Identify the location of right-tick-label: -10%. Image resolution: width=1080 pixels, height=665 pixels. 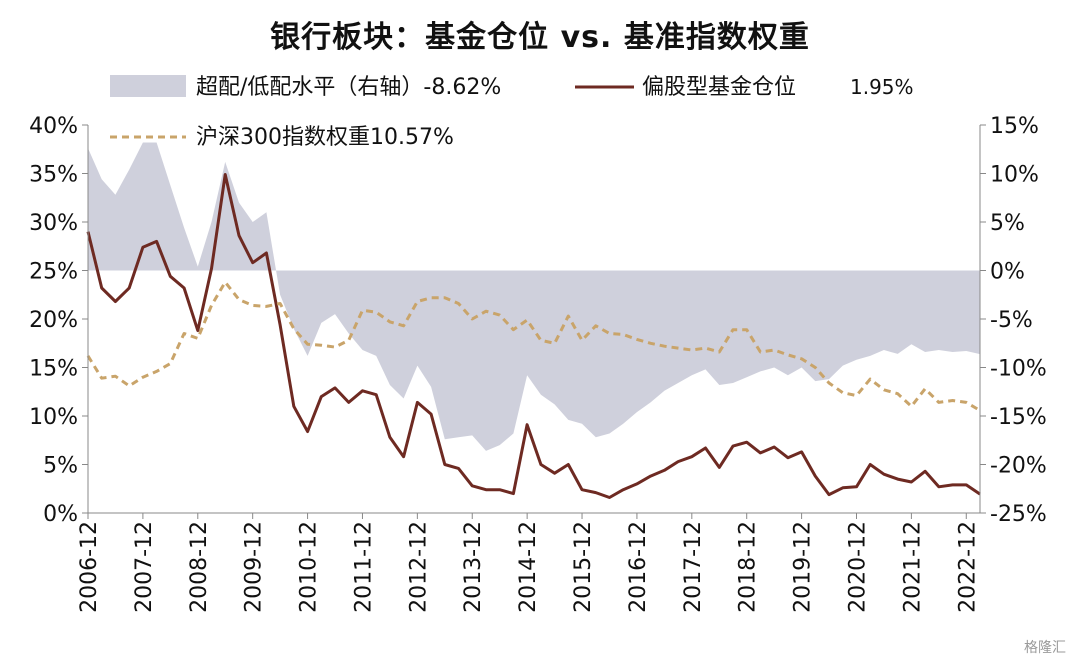
(1018, 369).